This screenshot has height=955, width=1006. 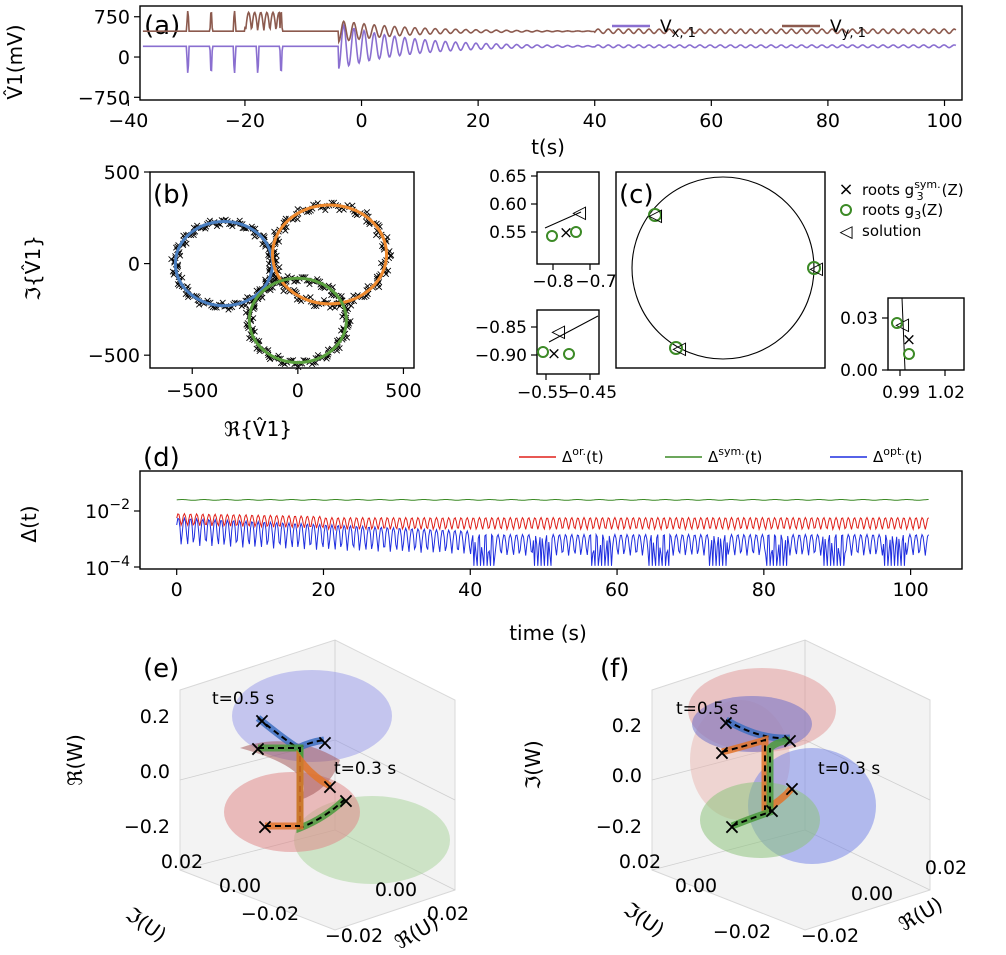 I want to click on inset-1-root-marker, so click(x=552, y=236).